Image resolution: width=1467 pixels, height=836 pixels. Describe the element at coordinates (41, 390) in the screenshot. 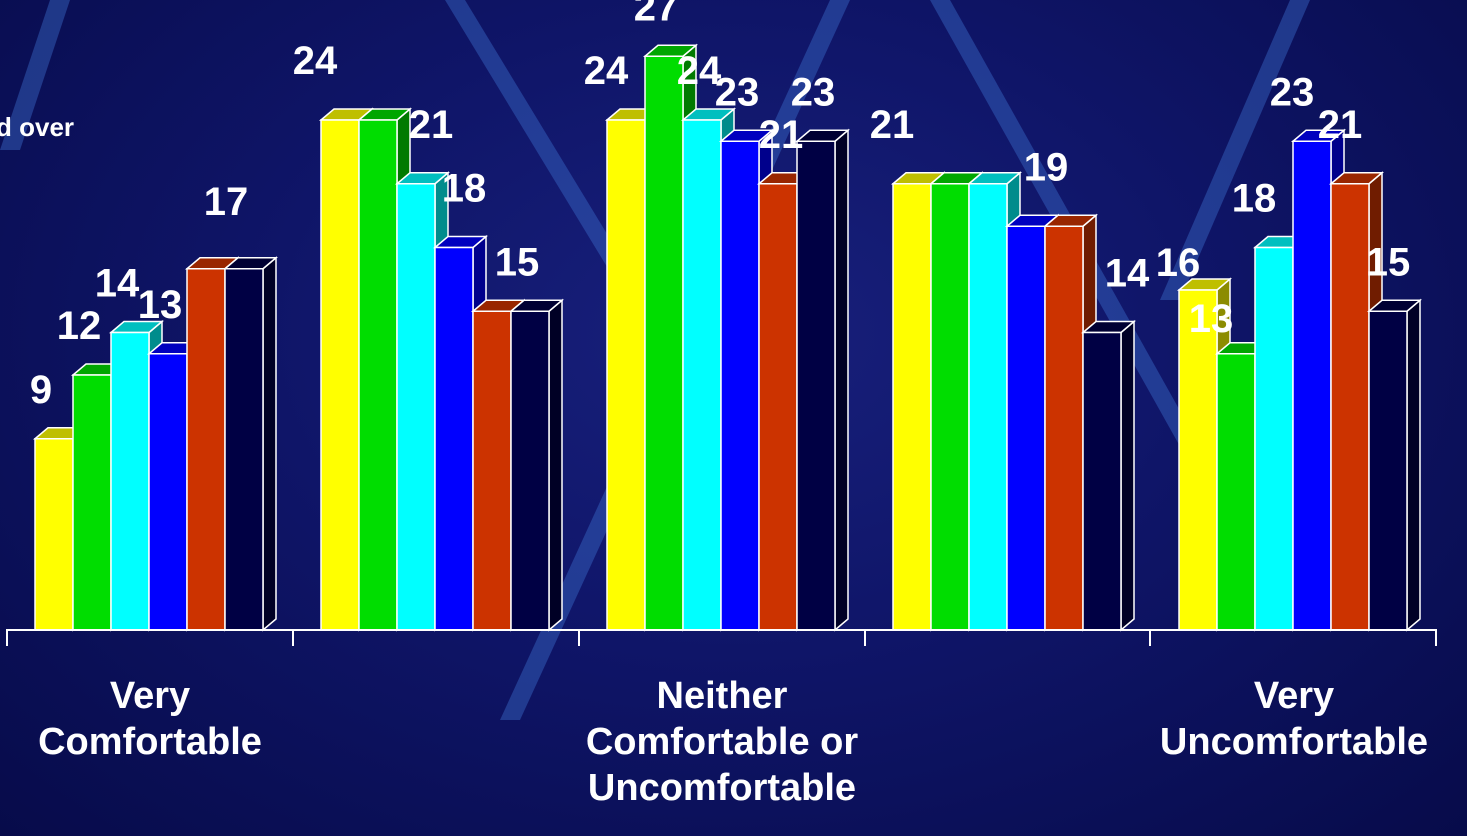

I see `value-label: 9` at that location.